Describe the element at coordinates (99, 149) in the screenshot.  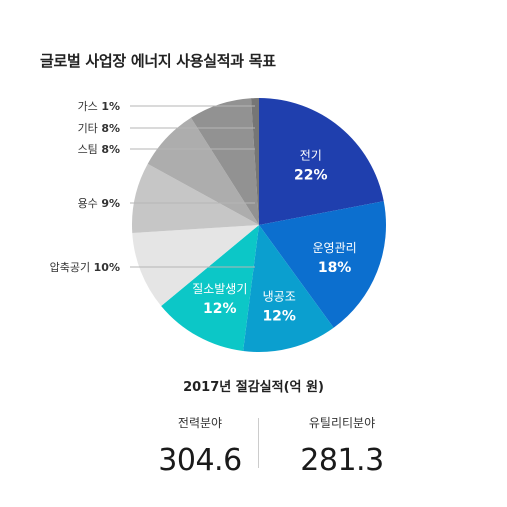
I see `slice-outside-label: 스팀 8%` at that location.